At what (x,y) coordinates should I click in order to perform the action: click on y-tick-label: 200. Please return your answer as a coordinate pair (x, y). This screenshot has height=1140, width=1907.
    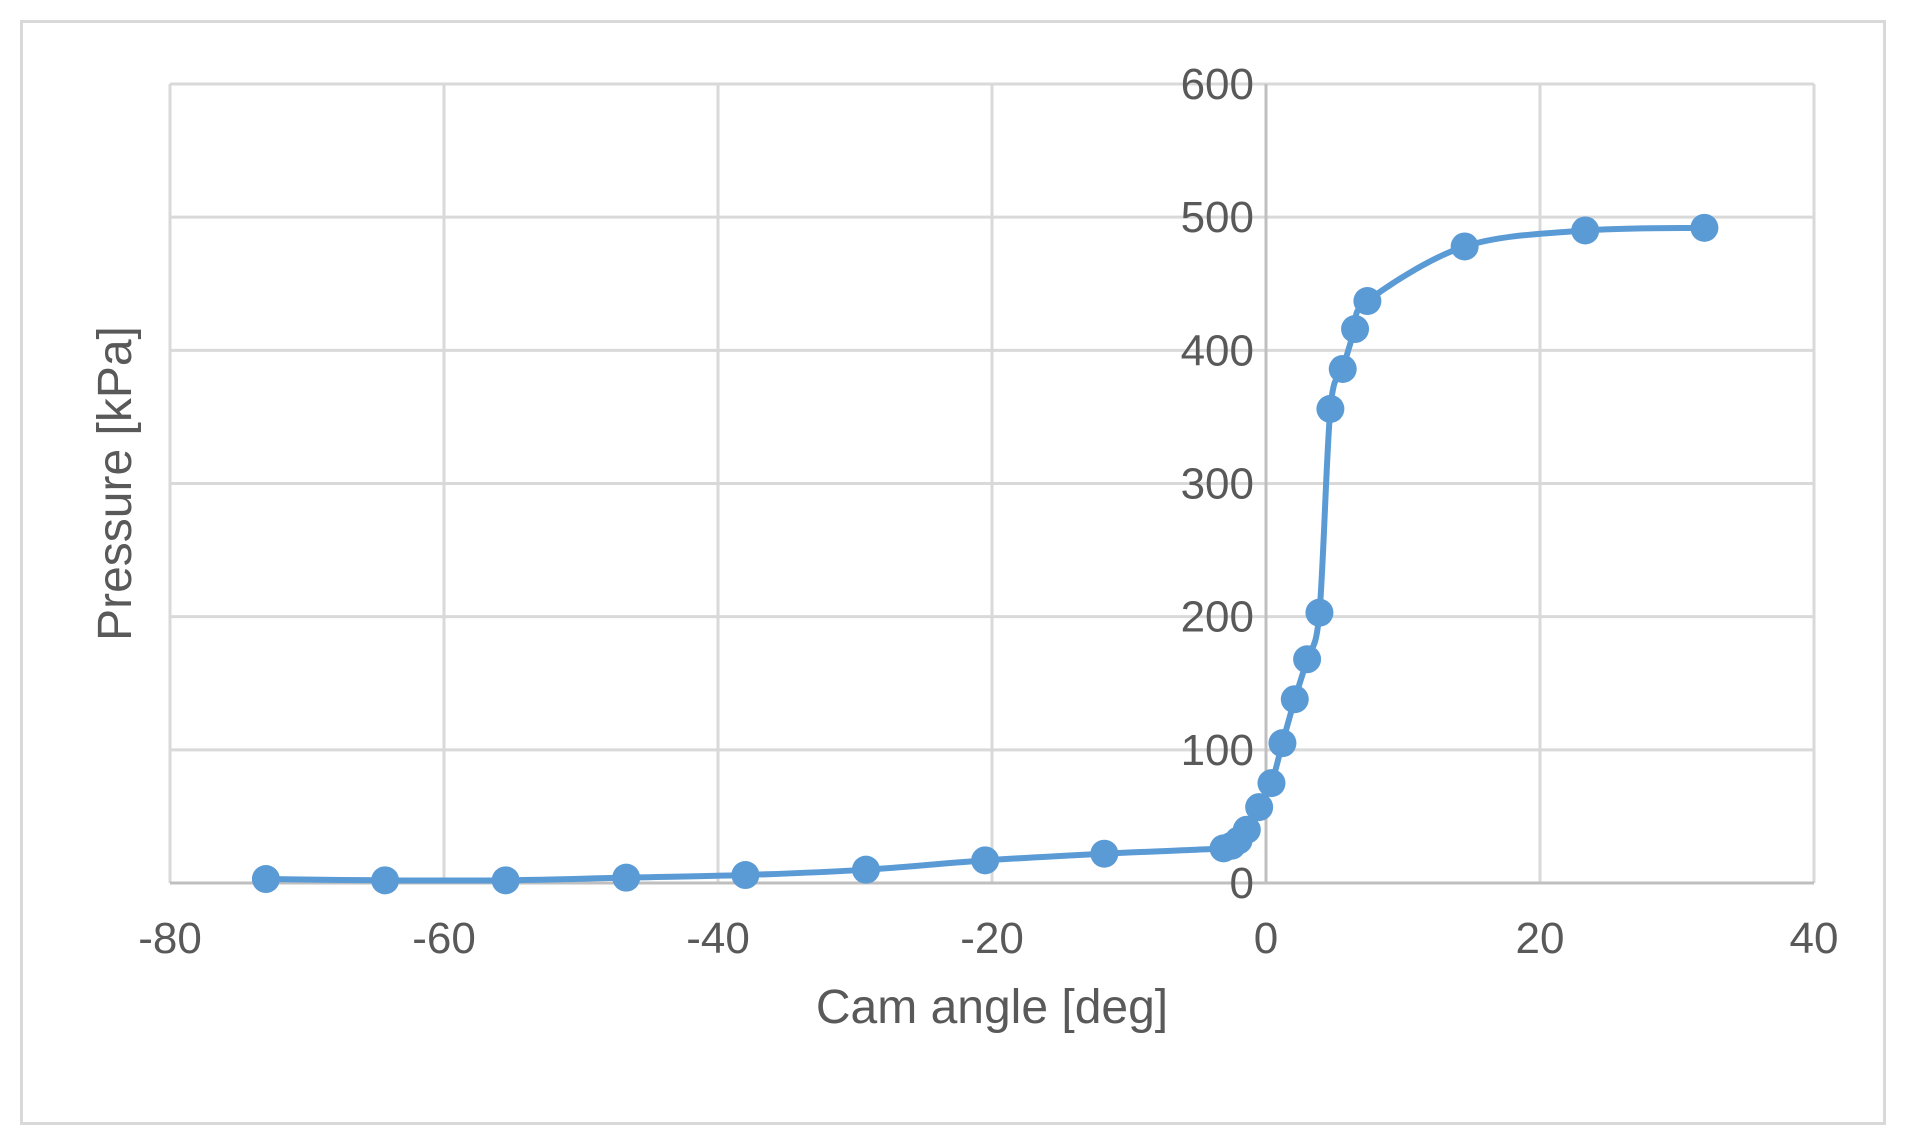
    Looking at the image, I should click on (1217, 617).